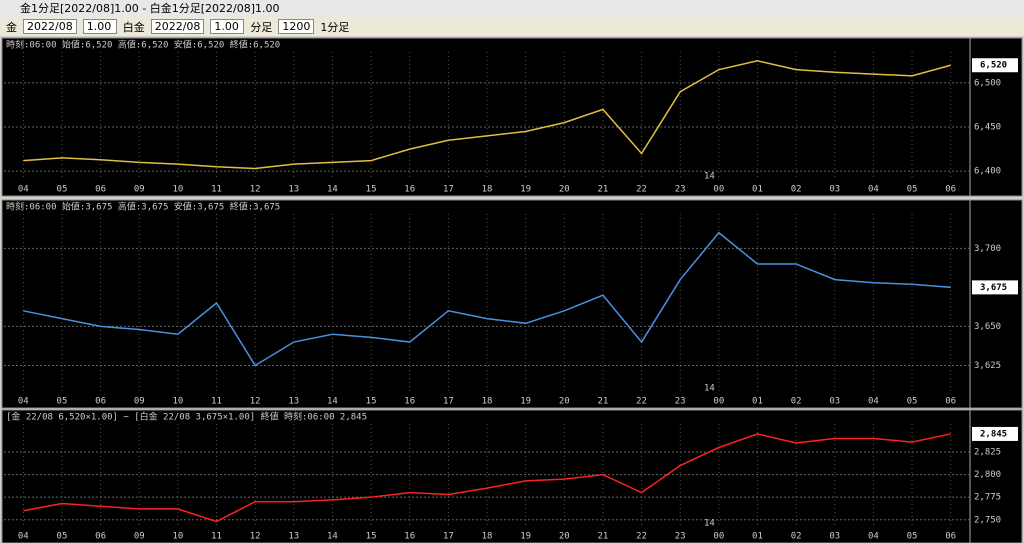  Describe the element at coordinates (261, 27) in the screenshot. I see `unit-select: 分足` at that location.